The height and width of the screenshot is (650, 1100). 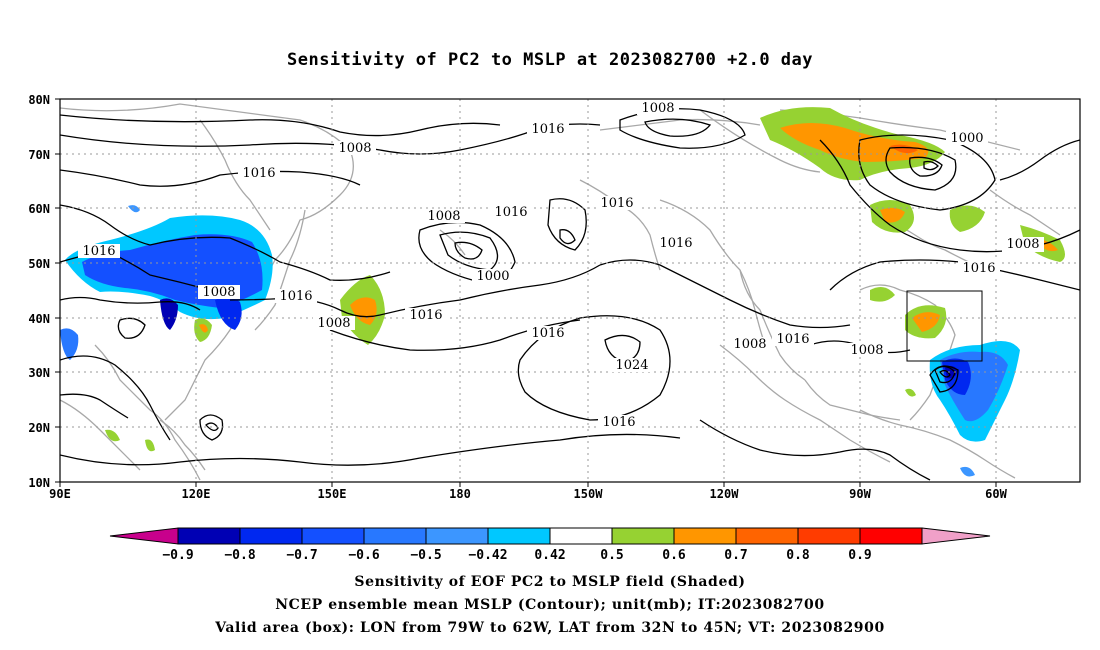 I want to click on lon-label: 150E, so click(x=332, y=494).